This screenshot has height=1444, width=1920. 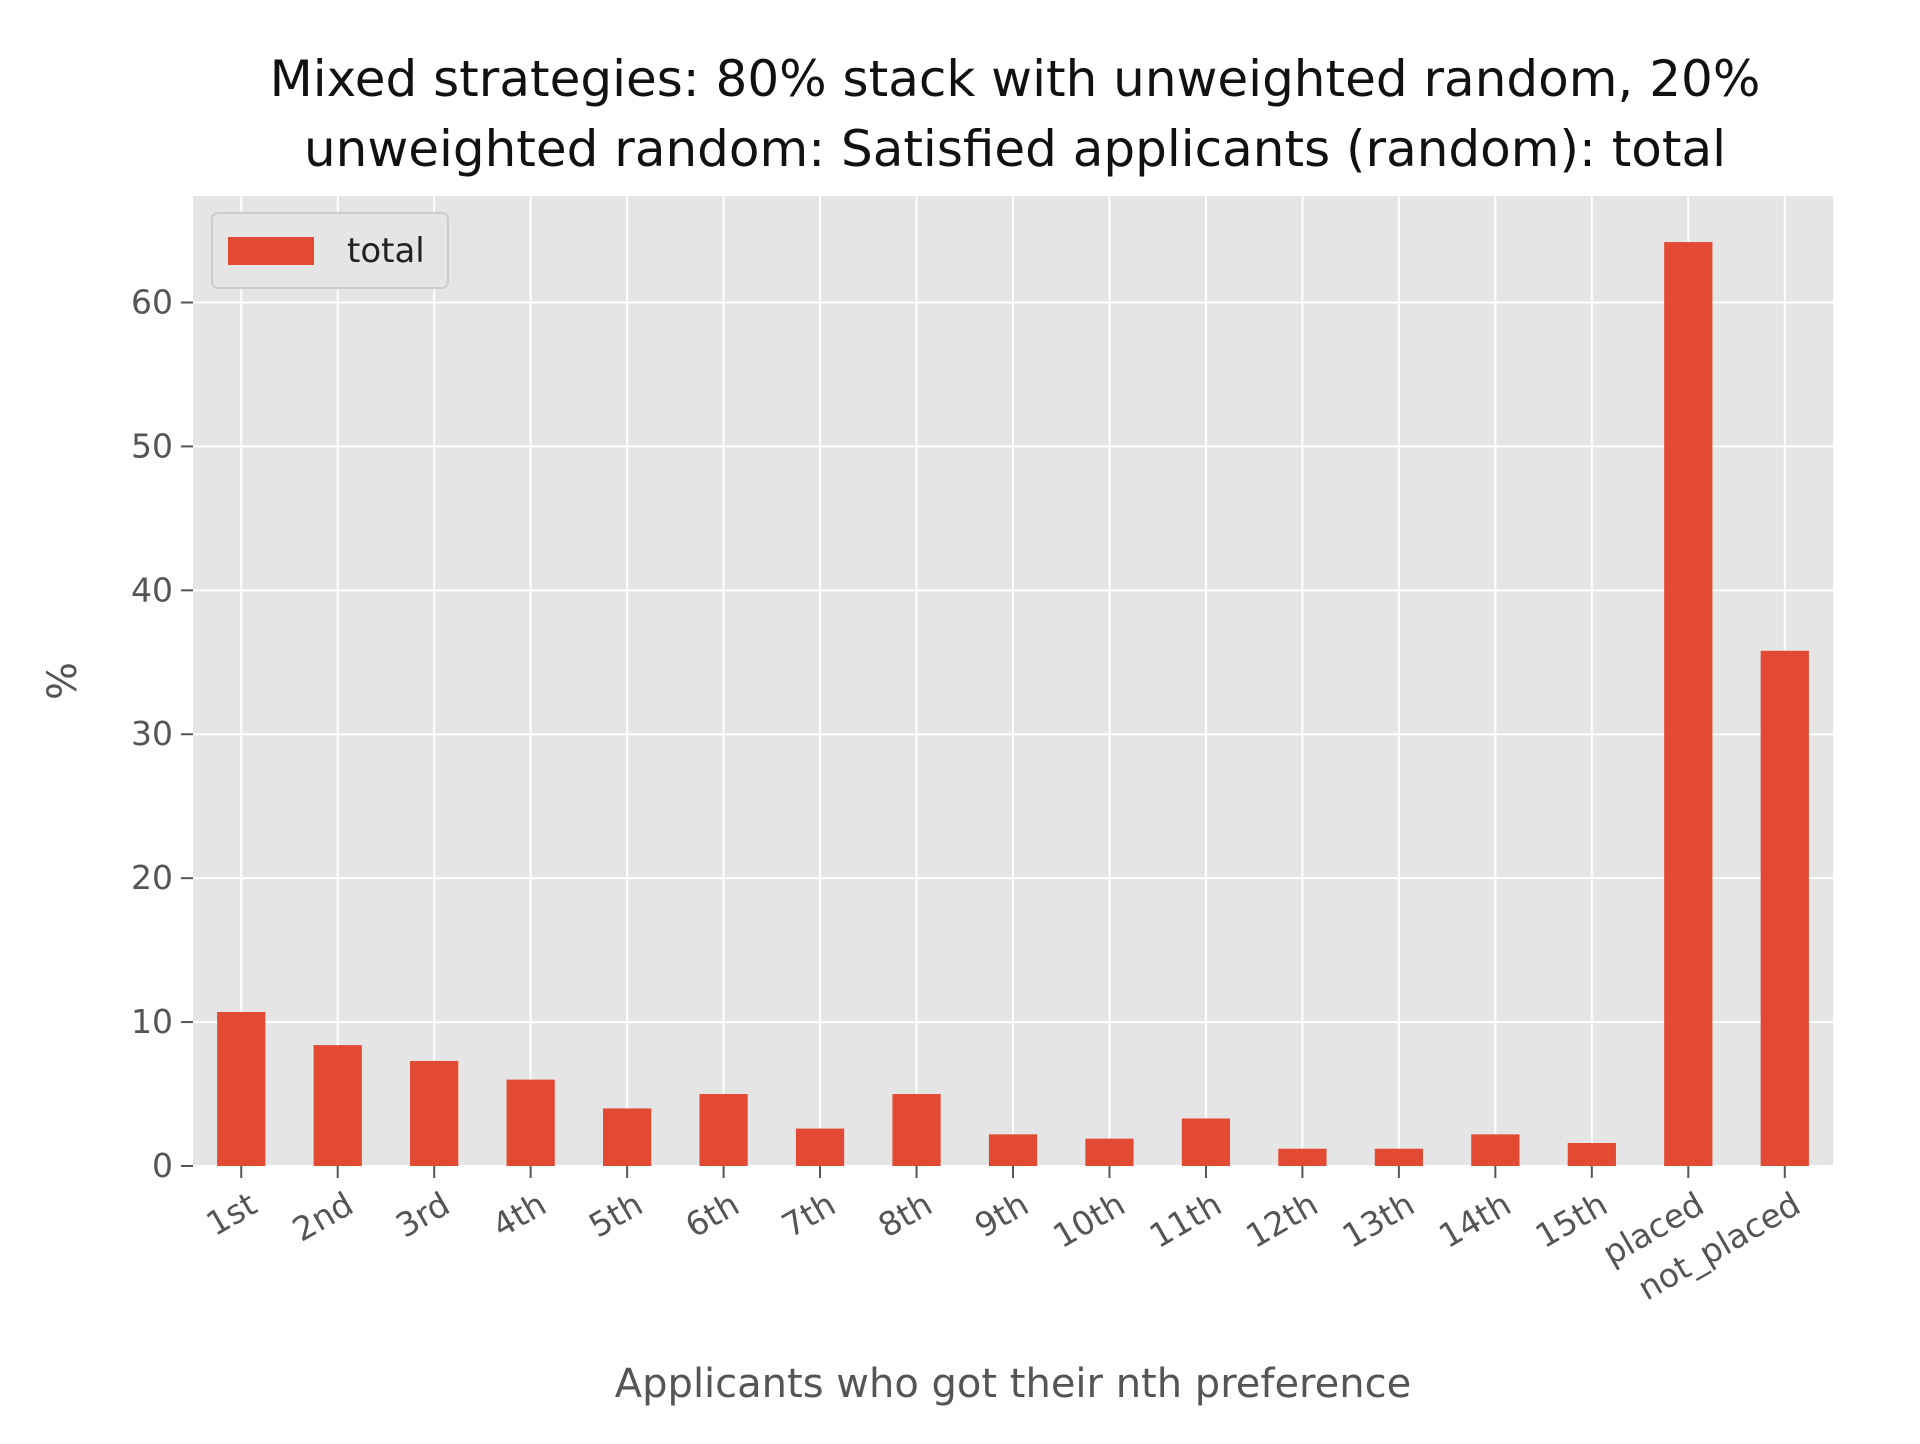 I want to click on x-tick-label: 14th, so click(x=1474, y=1220).